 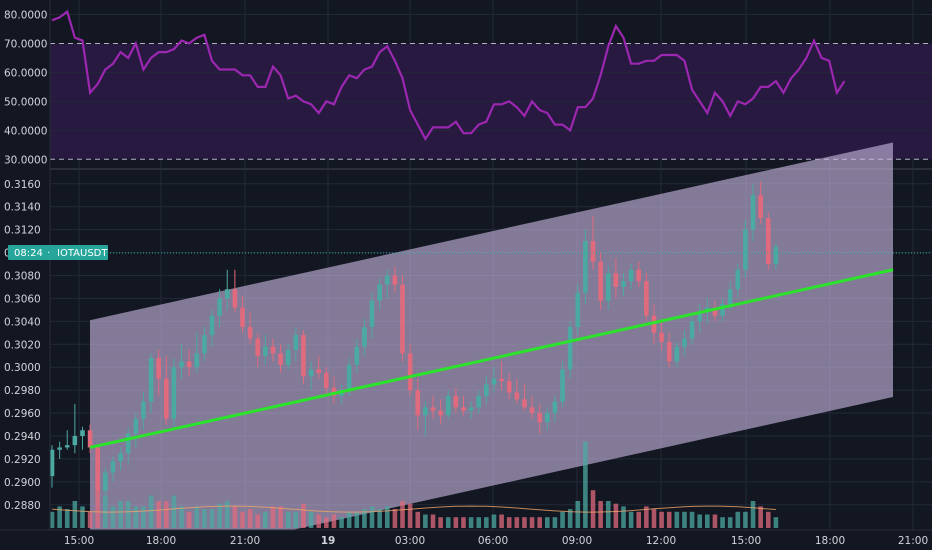 I want to click on time-tick-label: 09:00, so click(x=577, y=541).